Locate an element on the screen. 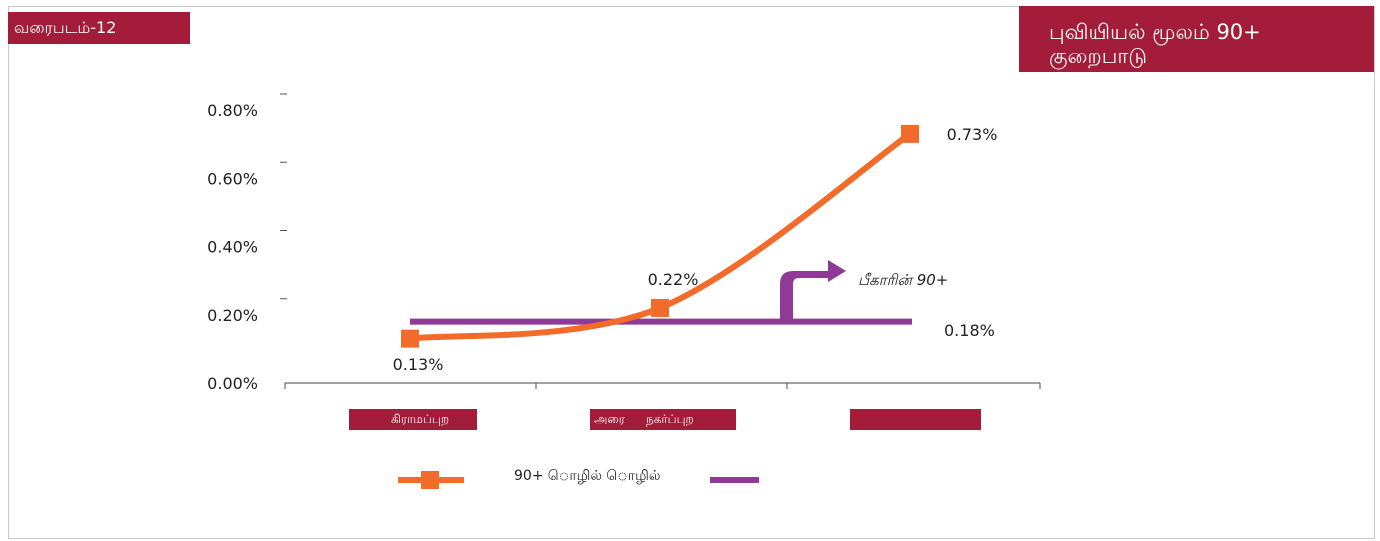 The image size is (1380, 541). annotation-arrow is located at coordinates (813, 290).